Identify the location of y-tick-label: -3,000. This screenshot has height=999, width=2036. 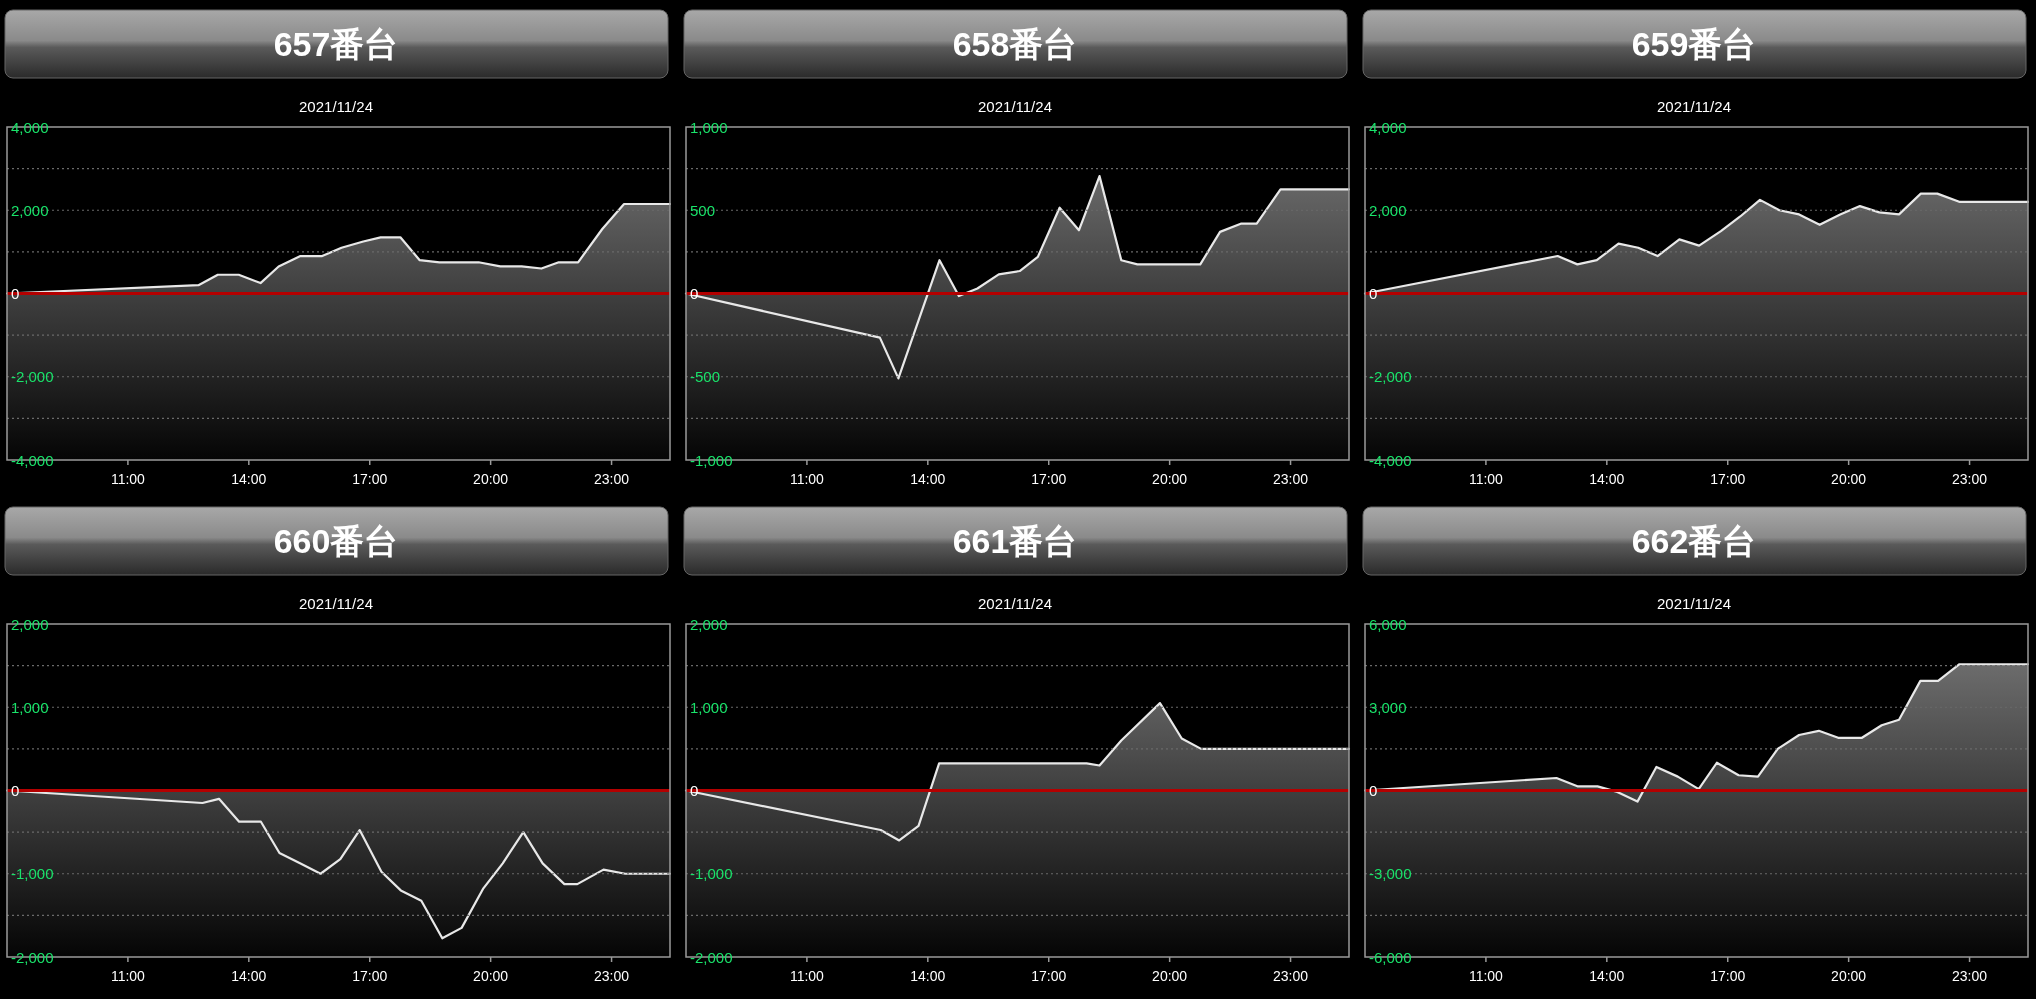
(1390, 874).